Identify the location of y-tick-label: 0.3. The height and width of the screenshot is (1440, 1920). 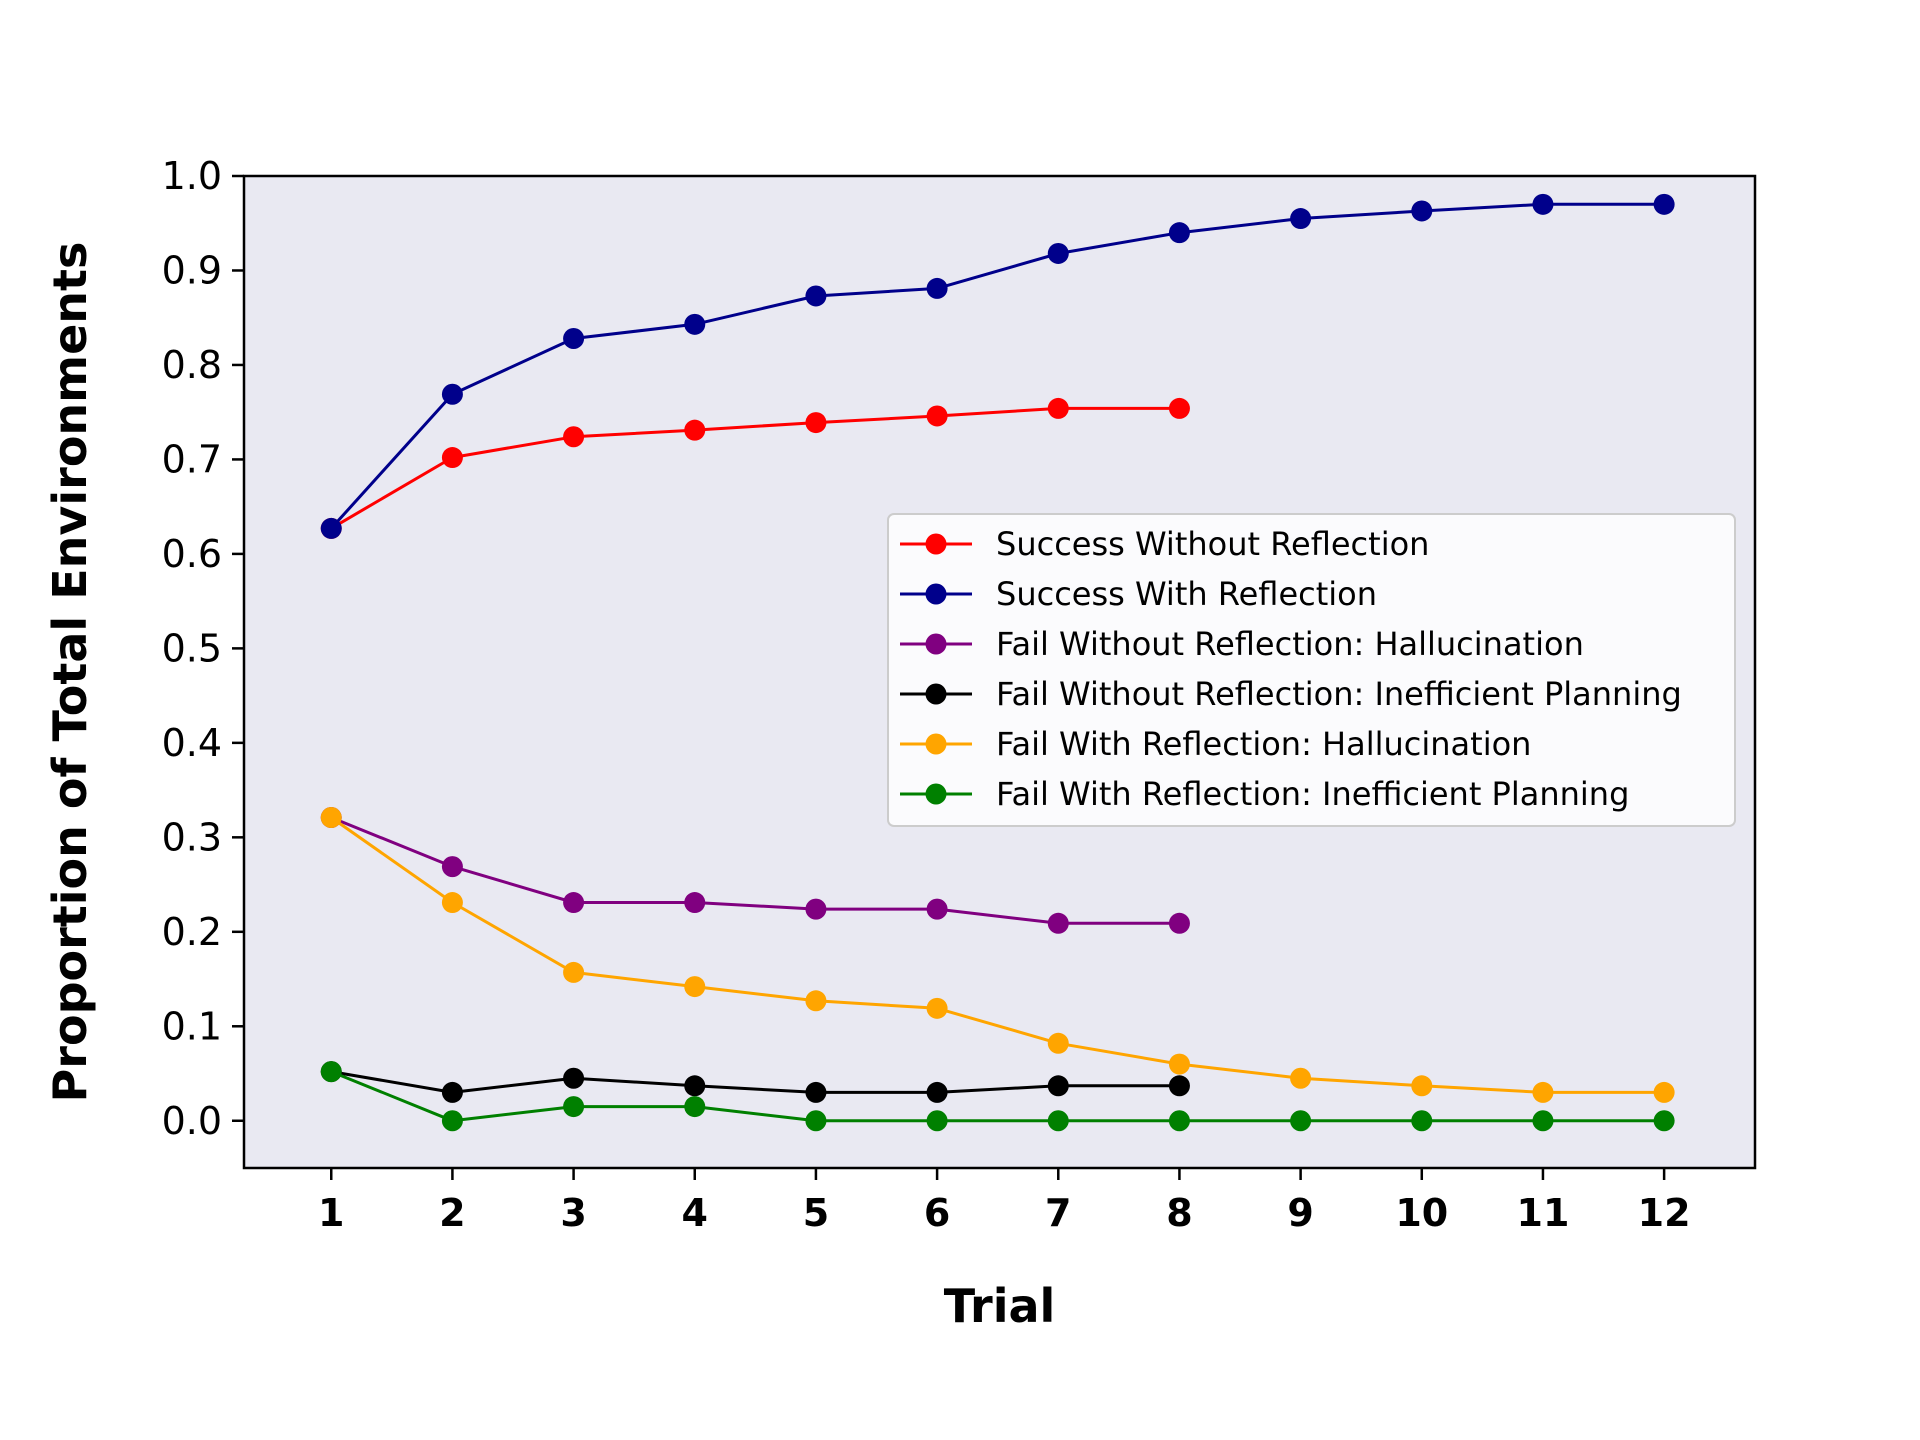
(192, 837).